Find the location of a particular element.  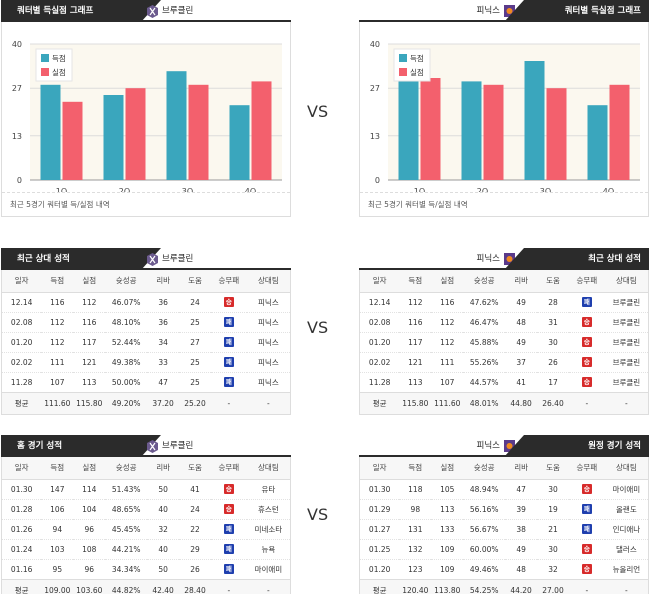

table-row: 01.24 103 108 44.21% 40 29 패 뉴욕 is located at coordinates (146, 549).